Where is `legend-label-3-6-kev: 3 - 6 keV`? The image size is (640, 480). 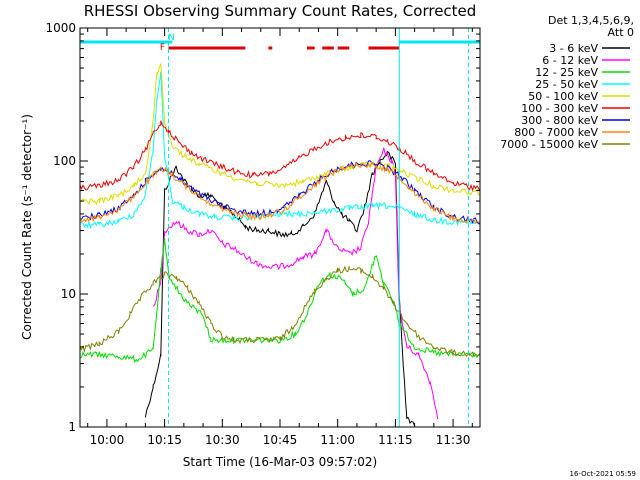 legend-label-3-6-kev: 3 - 6 keV is located at coordinates (573, 48).